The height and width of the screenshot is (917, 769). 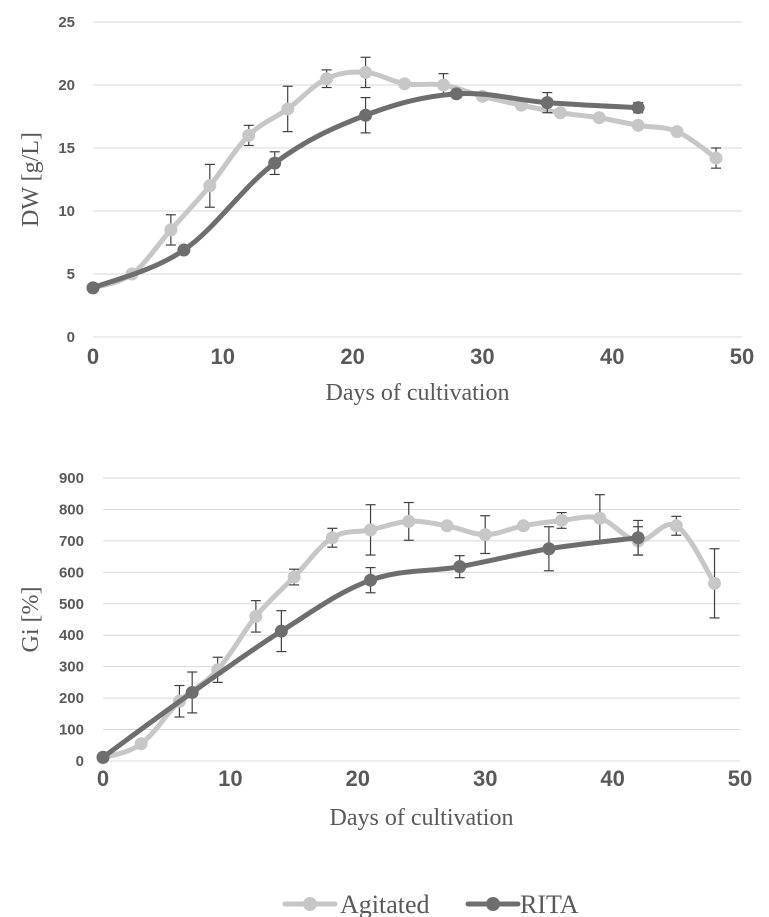 I want to click on y-tick-label: 900, so click(x=71, y=478).